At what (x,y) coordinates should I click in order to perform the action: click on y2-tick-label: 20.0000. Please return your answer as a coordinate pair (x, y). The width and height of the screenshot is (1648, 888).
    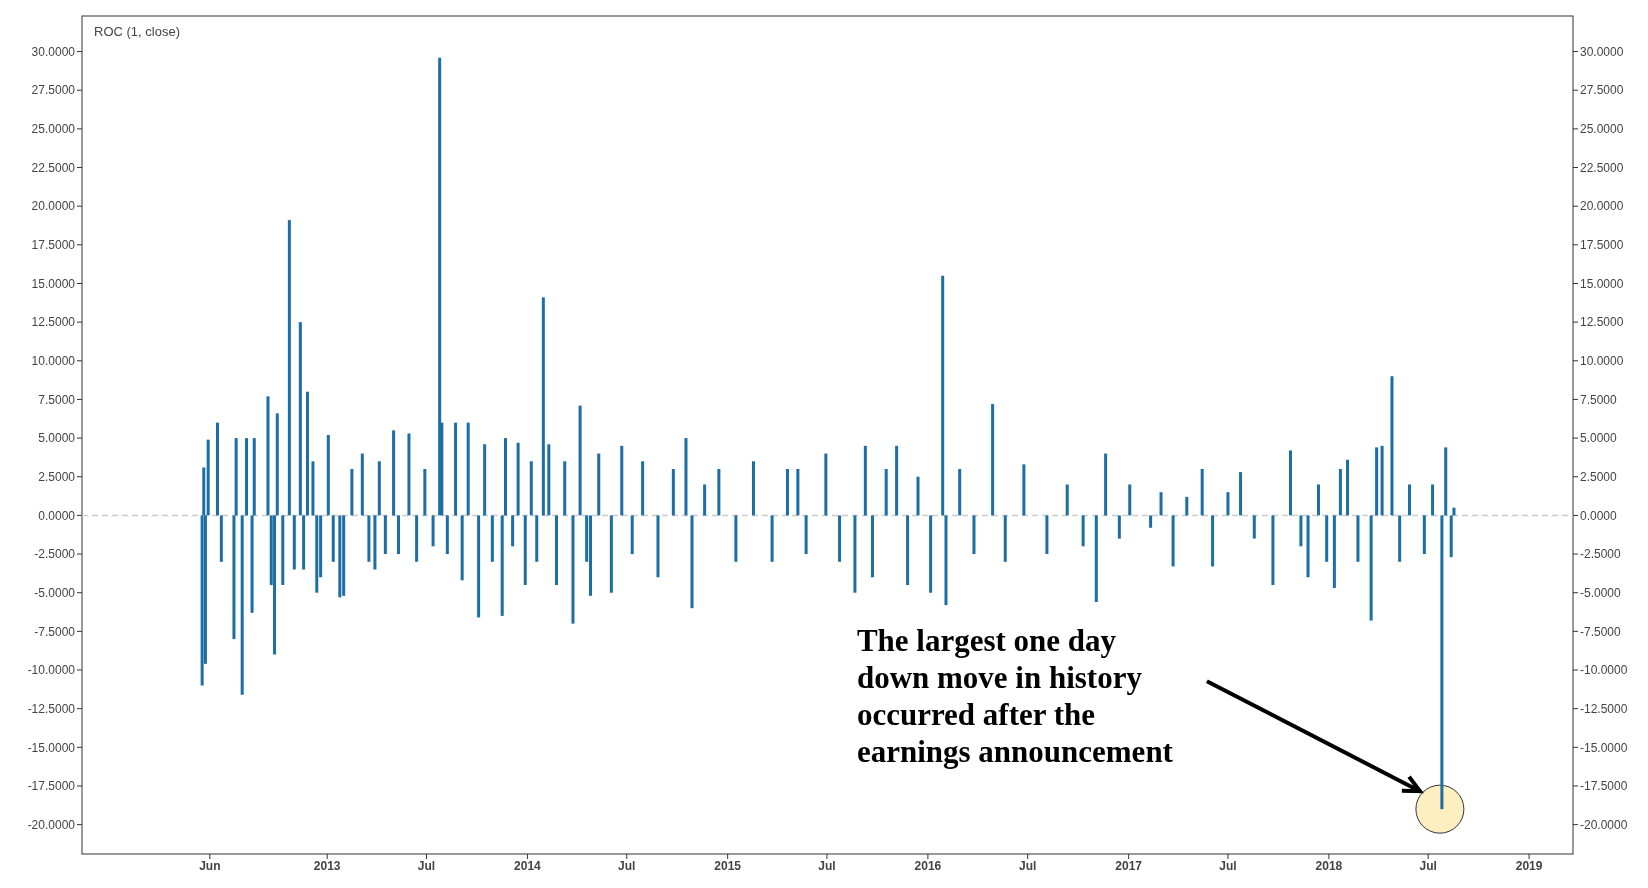
    Looking at the image, I should click on (1602, 206).